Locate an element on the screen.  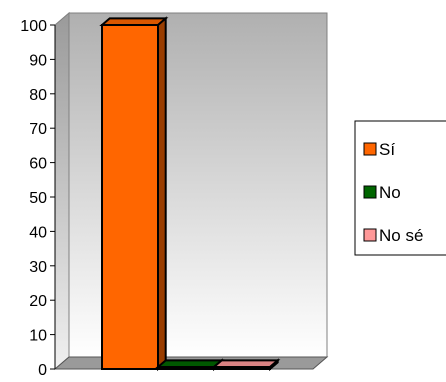
side-wall is located at coordinates (62, 191).